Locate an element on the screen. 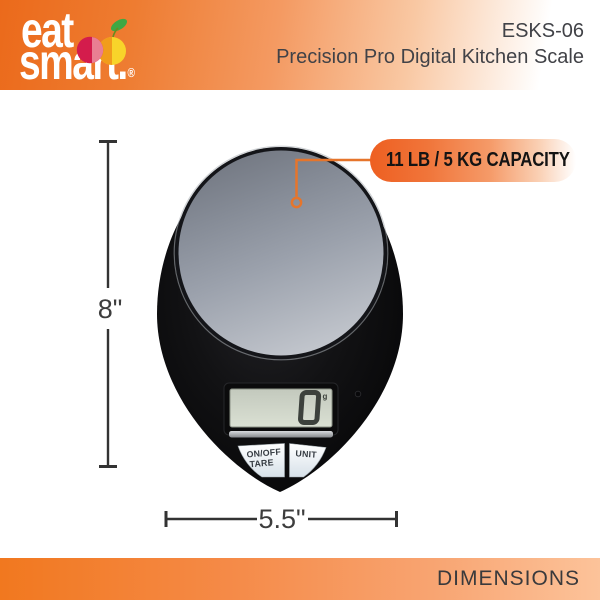 The height and width of the screenshot is (600, 600). lcd-unit: g is located at coordinates (325, 396).